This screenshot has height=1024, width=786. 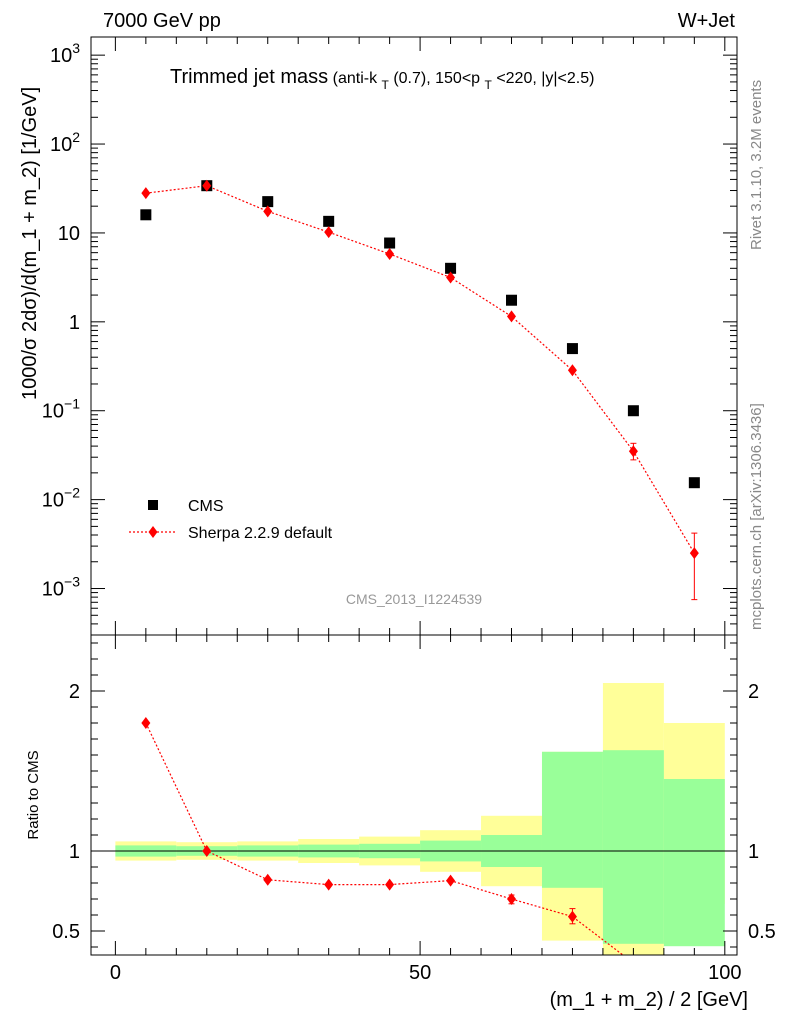 What do you see at coordinates (72, 493) in the screenshot?
I see `main-y-tick-label-exp: −2` at bounding box center [72, 493].